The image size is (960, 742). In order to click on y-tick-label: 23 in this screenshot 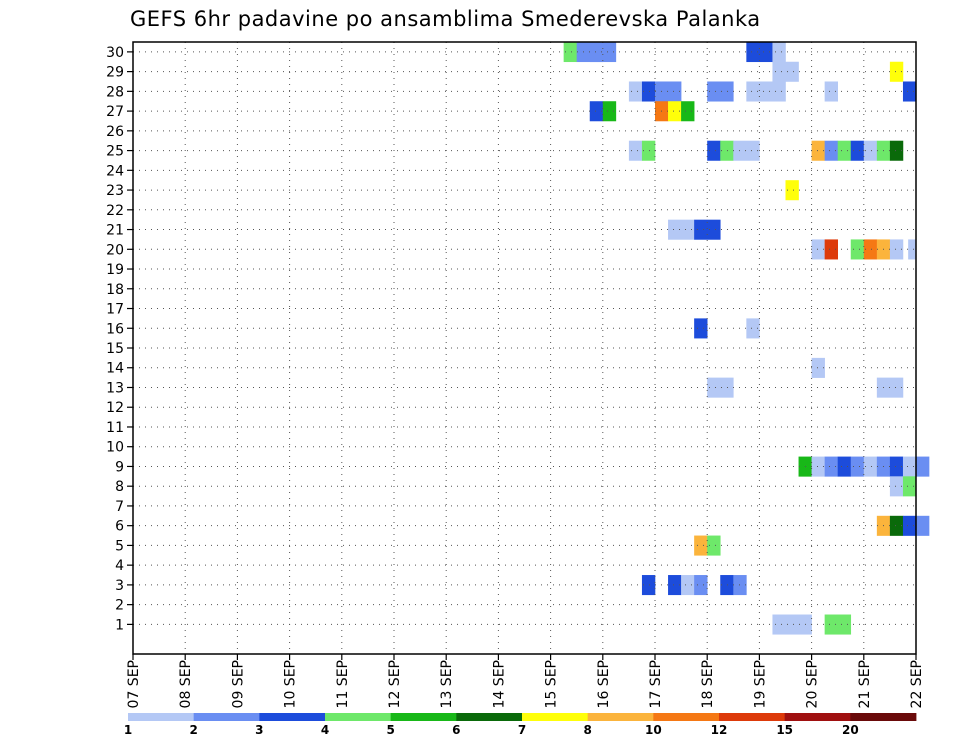, I will do `click(115, 191)`.